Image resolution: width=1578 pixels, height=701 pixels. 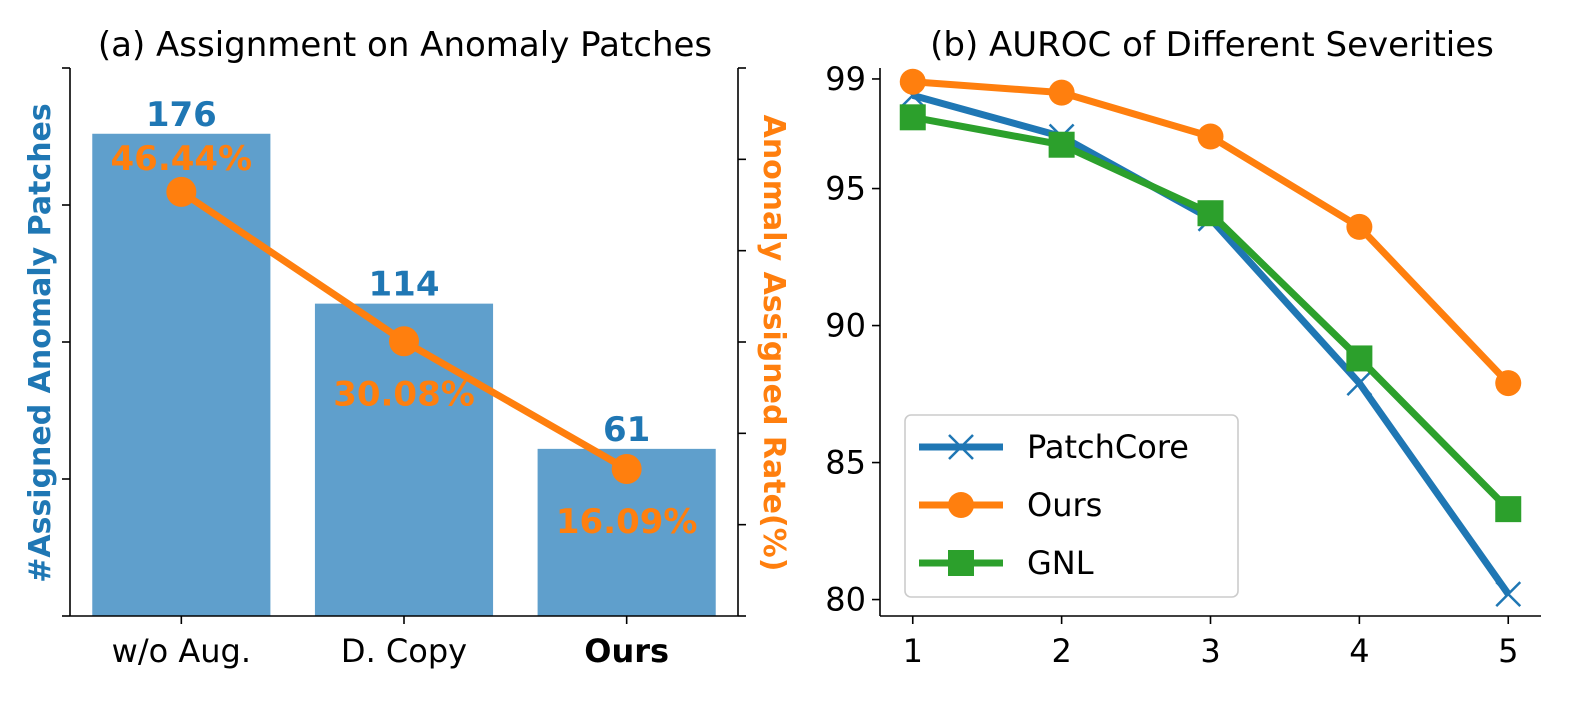 I want to click on legend-box, so click(x=1071, y=506).